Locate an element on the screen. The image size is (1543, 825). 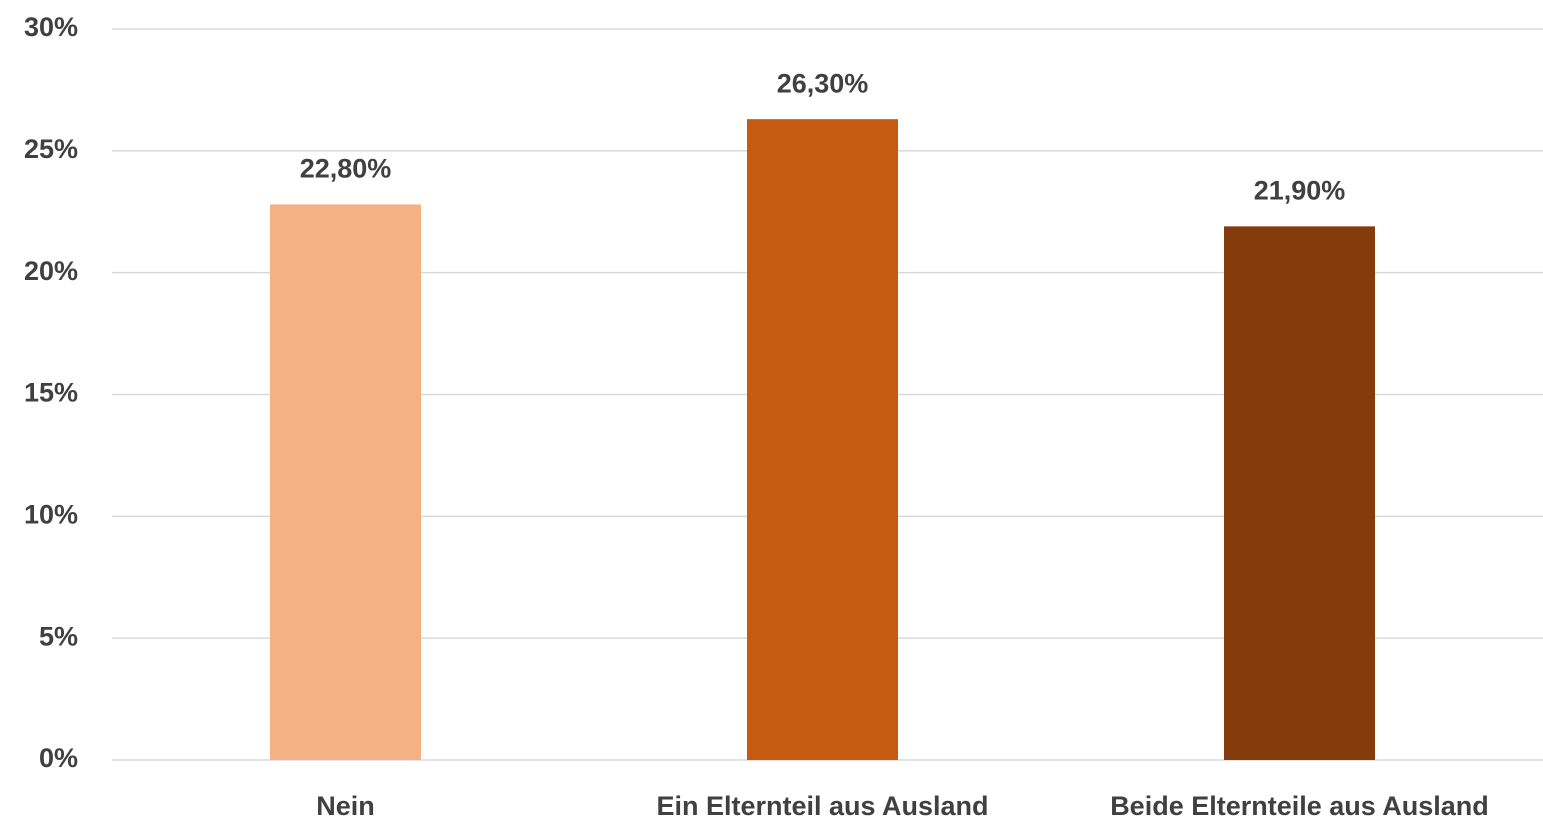
y-tick-label: 25% is located at coordinates (51, 149).